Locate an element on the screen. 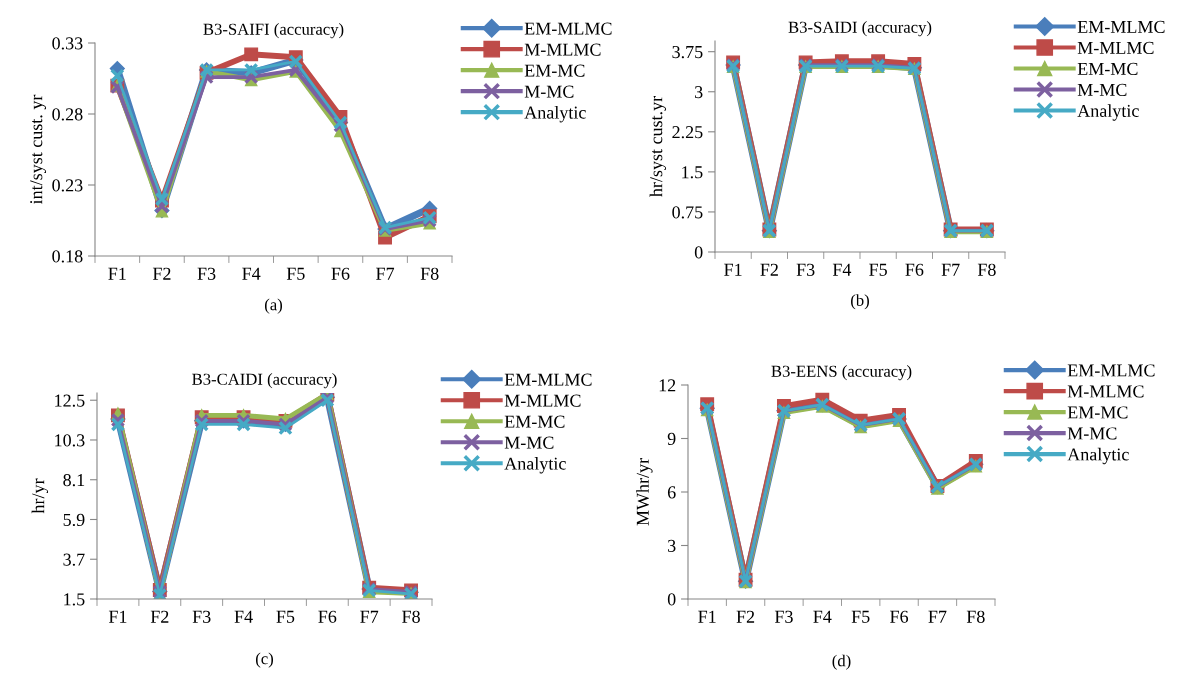  y-tick-label: 0.28 is located at coordinates (67, 114).